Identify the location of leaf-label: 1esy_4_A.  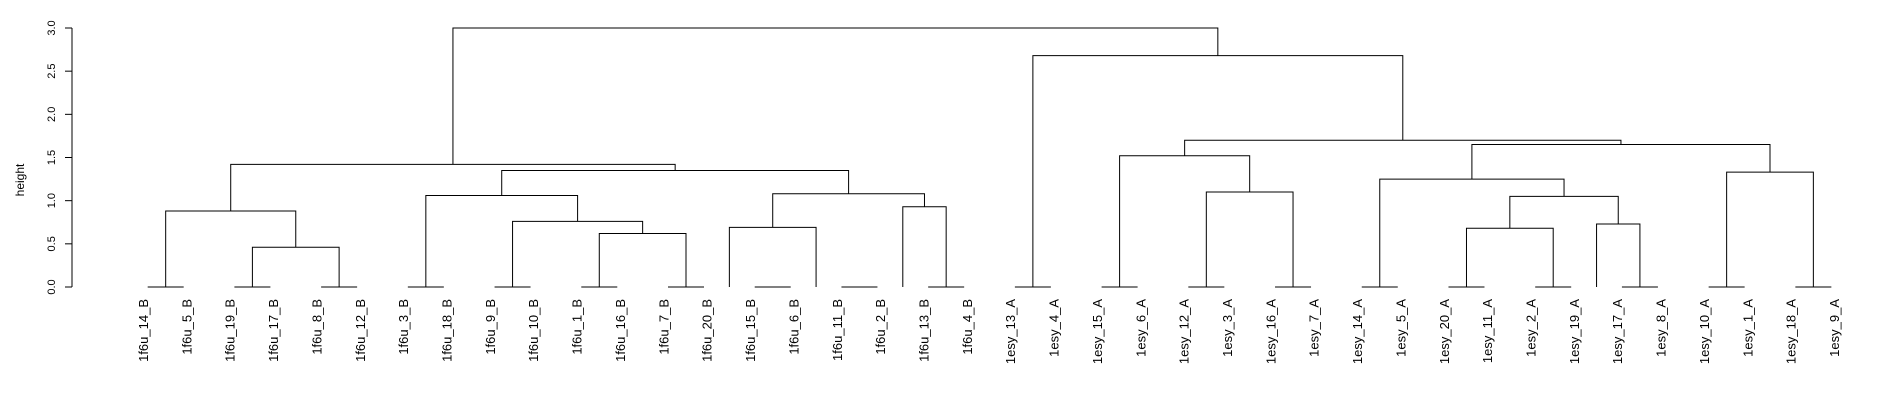
(1054, 328).